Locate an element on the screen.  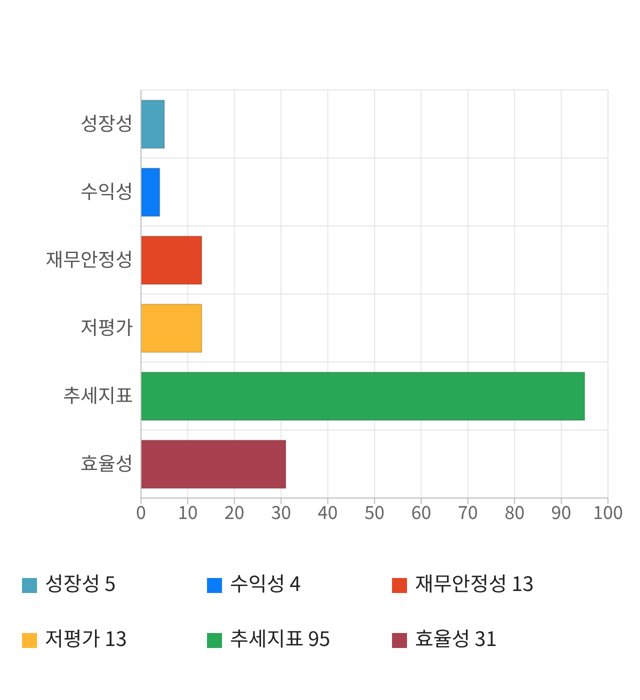
x-tick-label: 100 is located at coordinates (608, 511).